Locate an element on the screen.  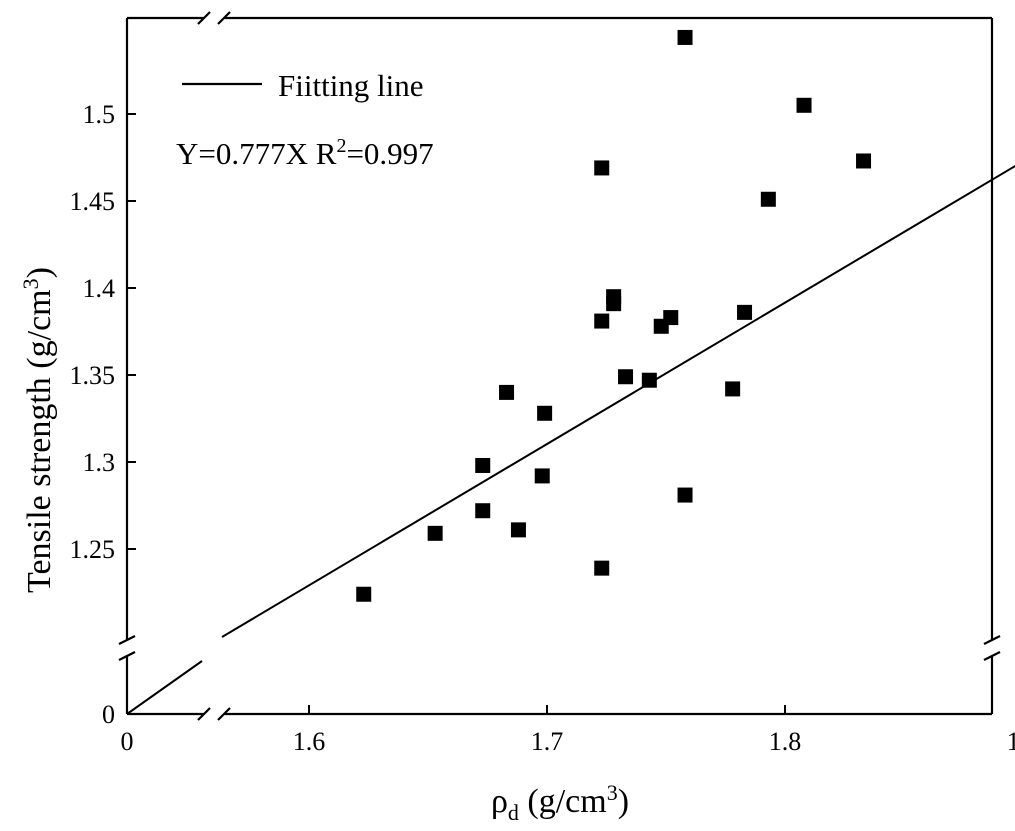
x-axis-title: ρd (g/cm3) is located at coordinates (560, 802).